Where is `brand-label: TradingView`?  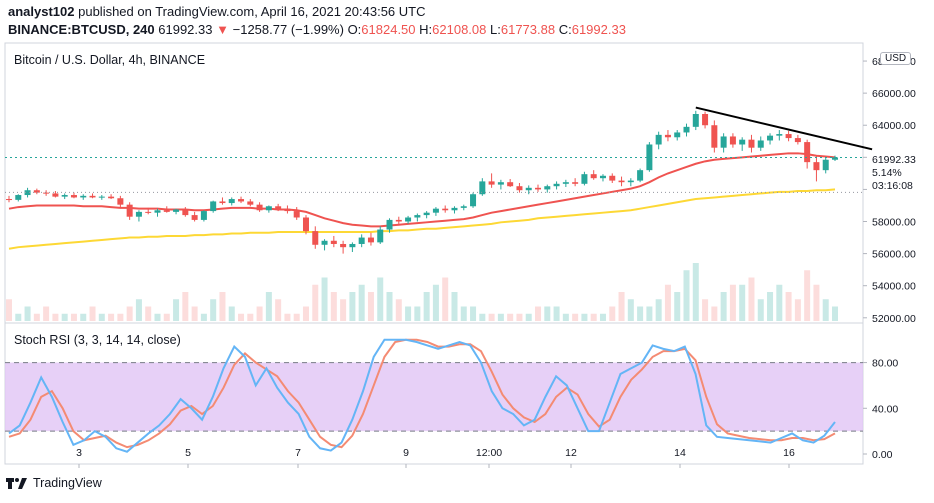
brand-label: TradingView is located at coordinates (67, 483).